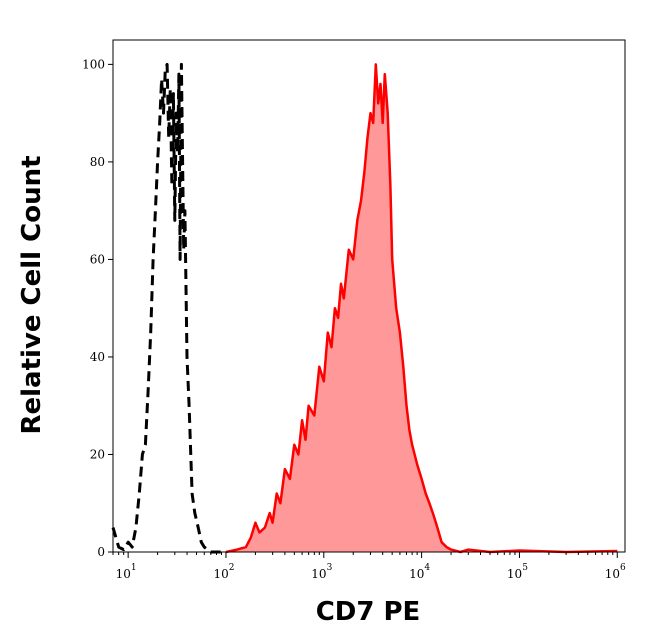 The height and width of the screenshot is (641, 646). I want to click on y-axis-title: Relative Cell Count, so click(32, 294).